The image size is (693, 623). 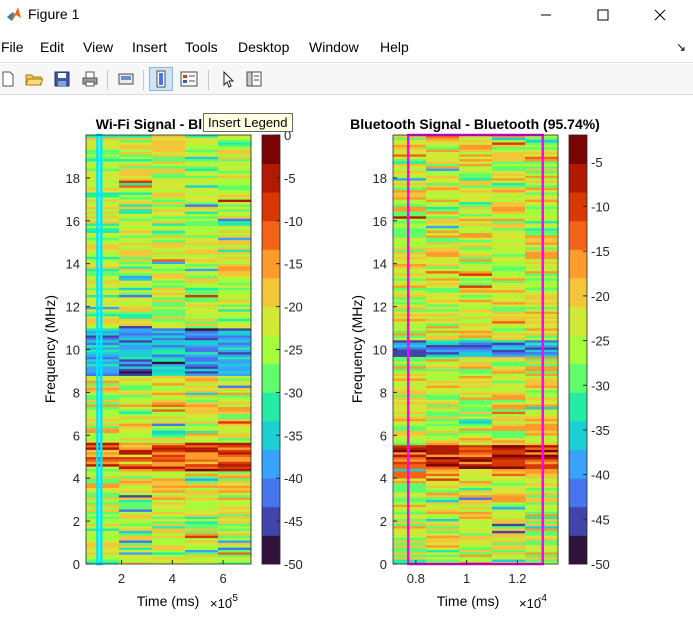 I want to click on menu-insert: Insert, so click(x=150, y=47).